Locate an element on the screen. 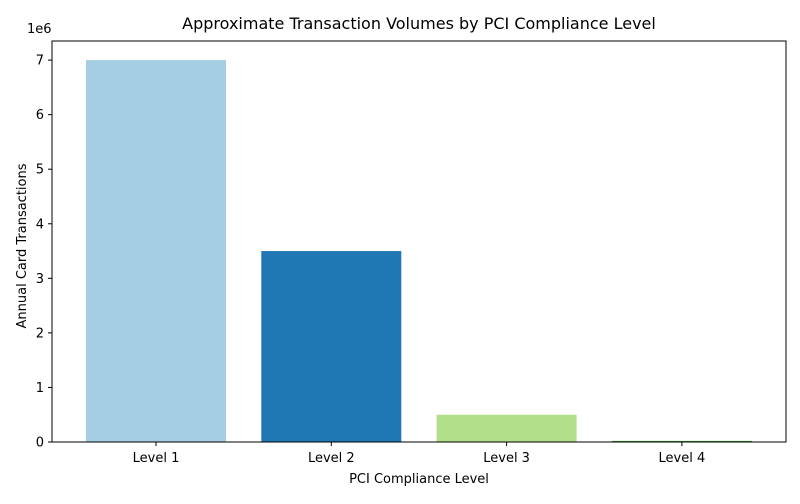 The height and width of the screenshot is (504, 800). y-tick-label: 6 is located at coordinates (40, 115).